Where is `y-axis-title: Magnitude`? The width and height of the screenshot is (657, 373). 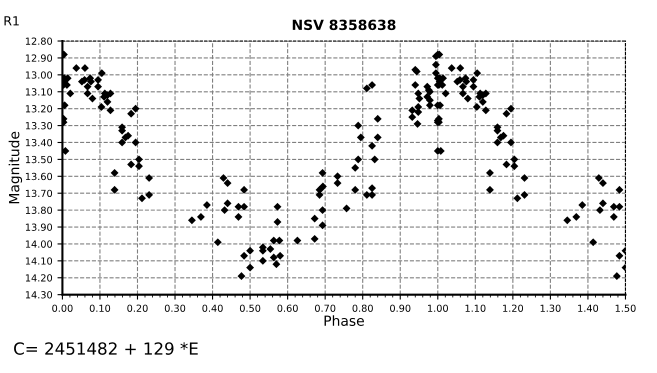
y-axis-title: Magnitude is located at coordinates (15, 168).